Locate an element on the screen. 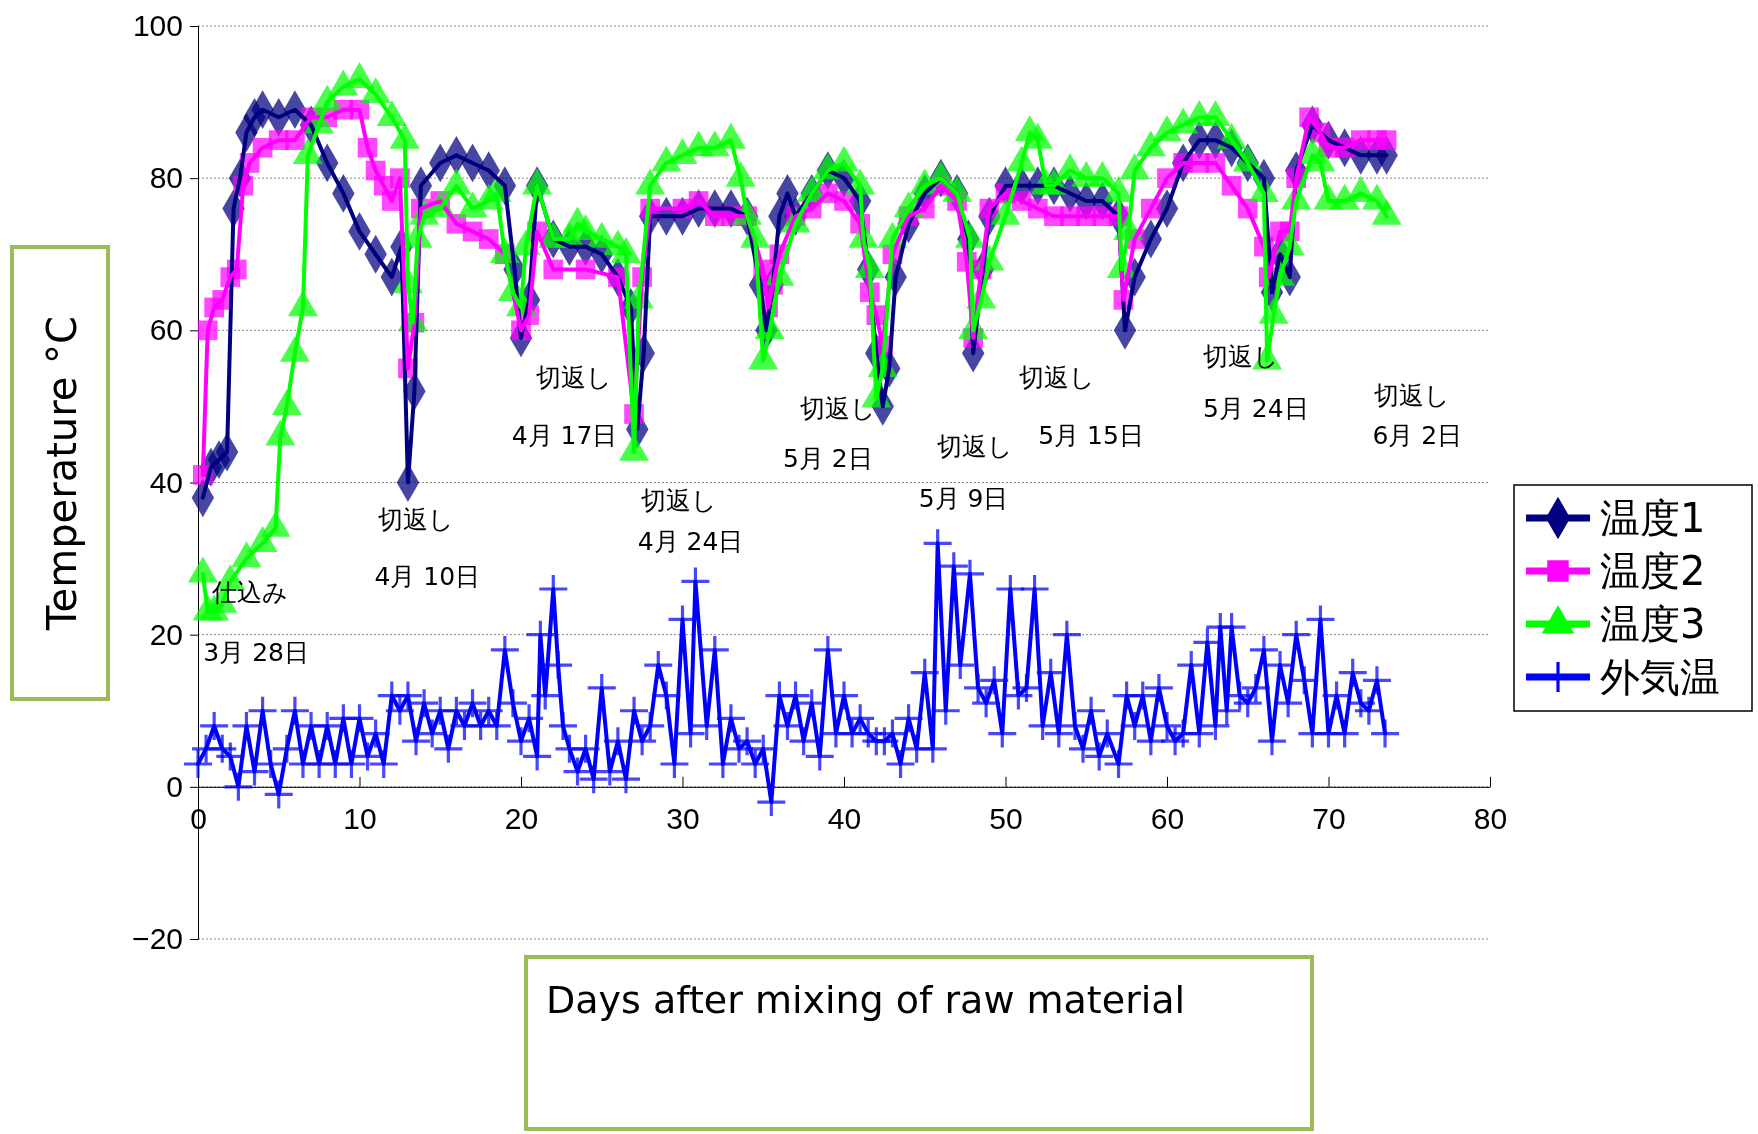 This screenshot has height=1134, width=1758. y-tick-label: 100 is located at coordinates (157, 26).